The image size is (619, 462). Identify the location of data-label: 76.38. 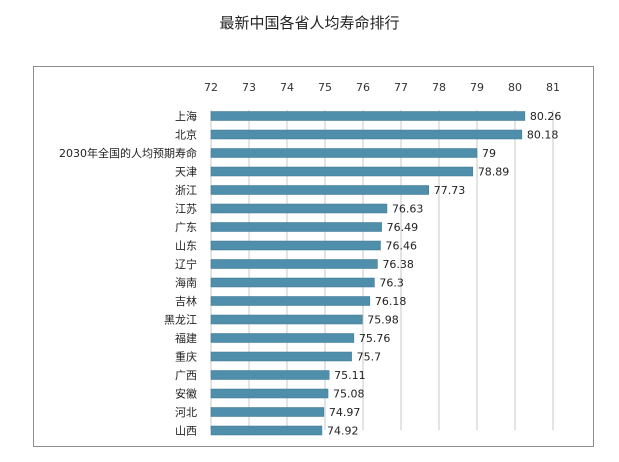
(398, 264).